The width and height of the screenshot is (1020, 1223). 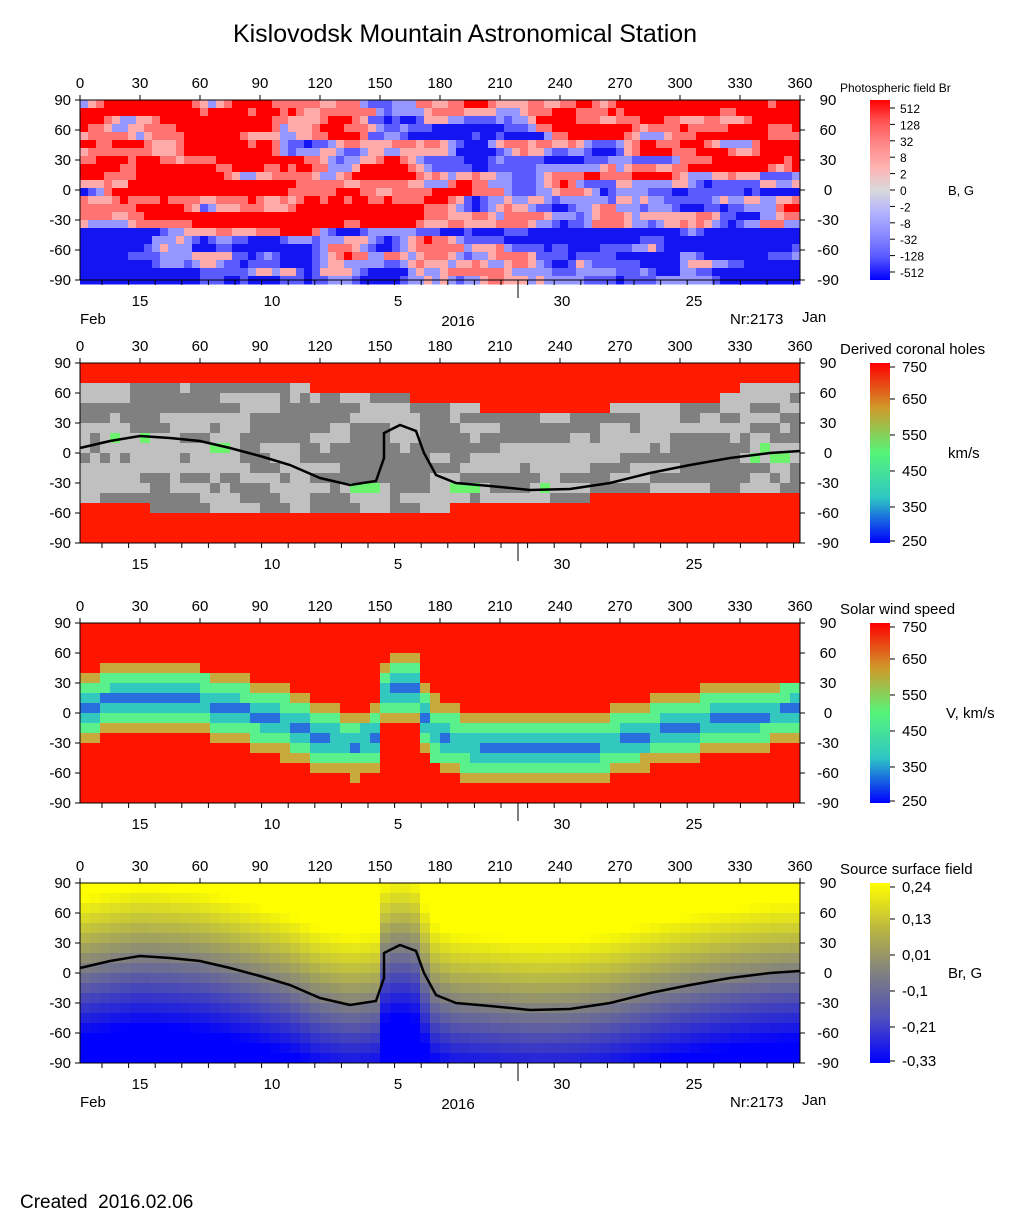 What do you see at coordinates (756, 1102) in the screenshot?
I see `rotation-number: Nr:2173` at bounding box center [756, 1102].